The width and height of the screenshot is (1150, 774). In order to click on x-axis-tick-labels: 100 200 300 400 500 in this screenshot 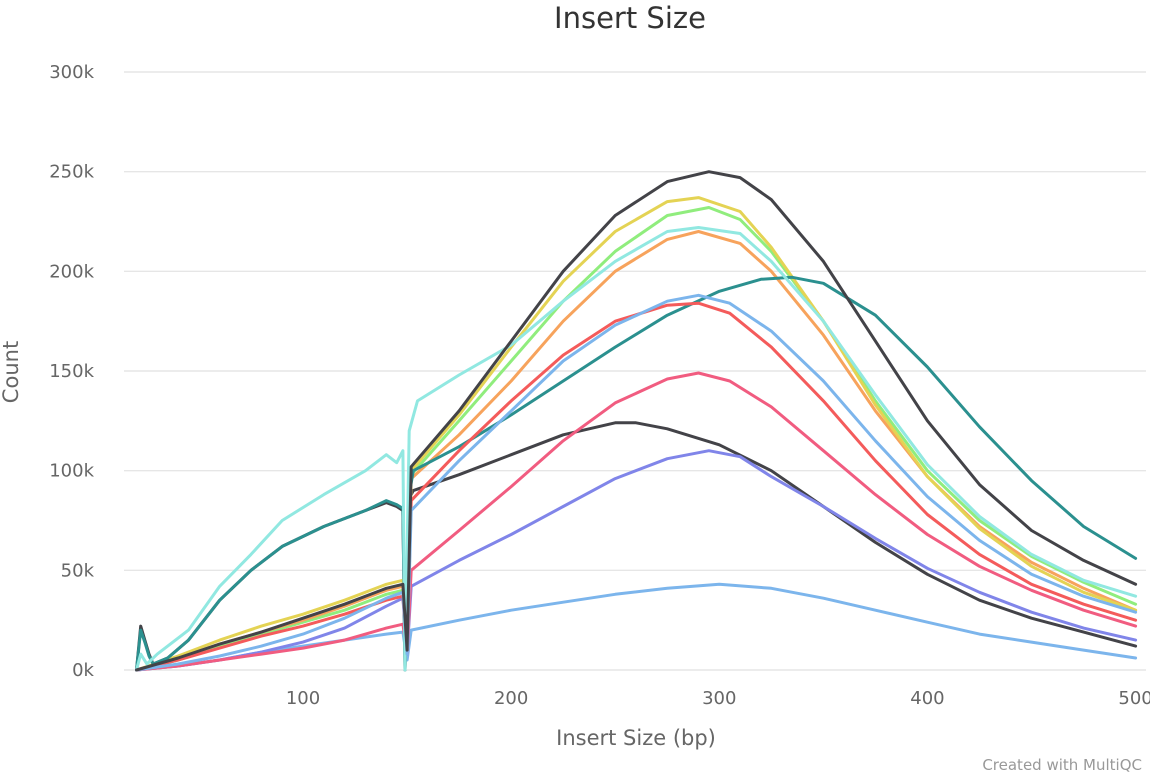, I will do `click(718, 698)`.